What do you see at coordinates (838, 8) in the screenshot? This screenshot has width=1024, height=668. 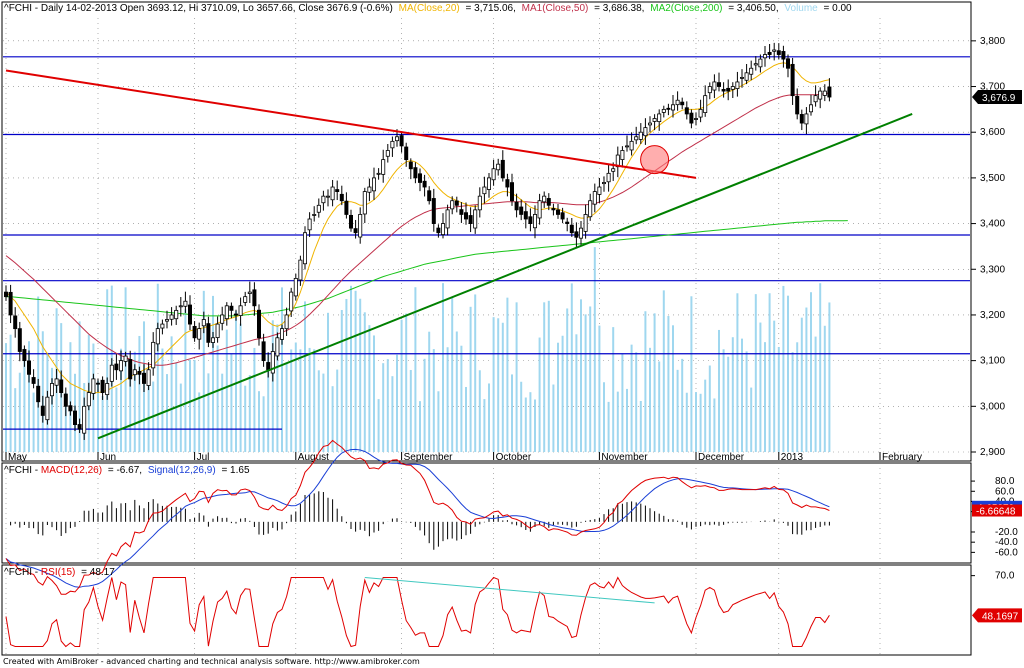 I see `volume-legend-value: = 0.00` at bounding box center [838, 8].